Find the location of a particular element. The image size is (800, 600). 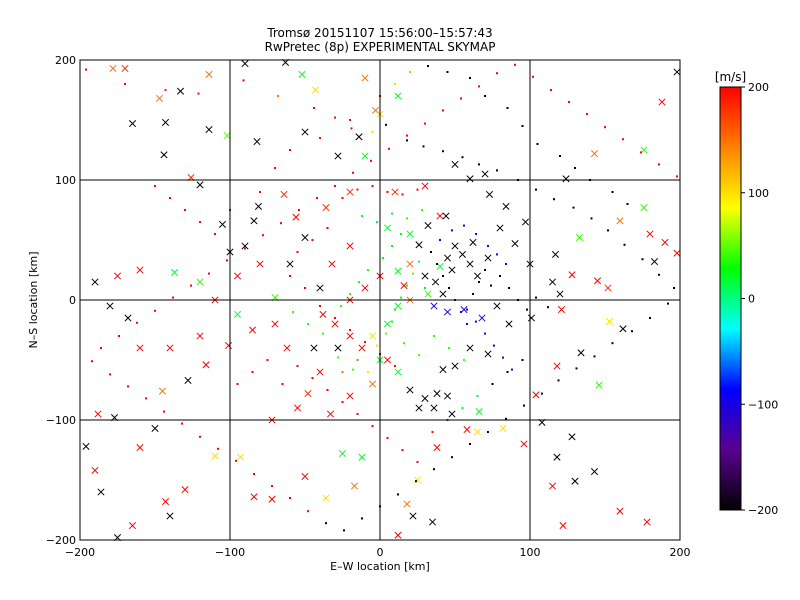

colorbar-tick-label: −200 is located at coordinates (763, 510).